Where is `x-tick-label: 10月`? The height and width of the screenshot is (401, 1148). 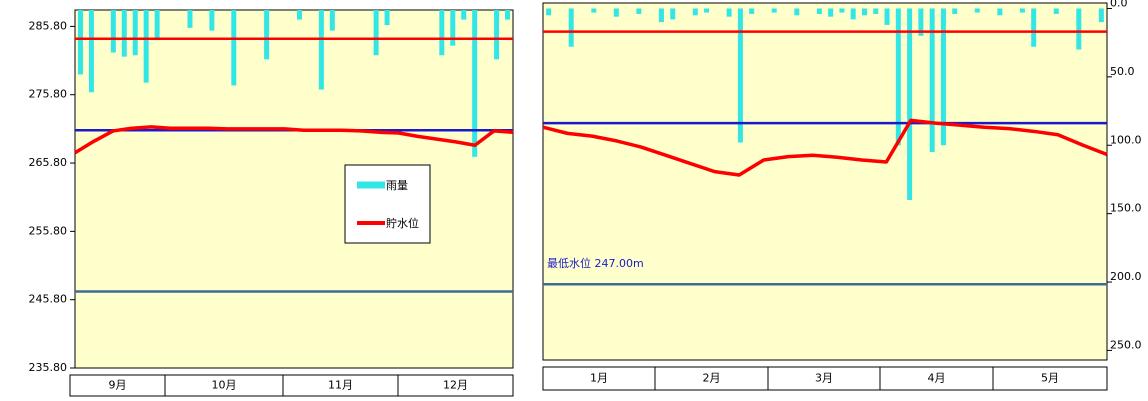 x-tick-label: 10月 is located at coordinates (224, 385).